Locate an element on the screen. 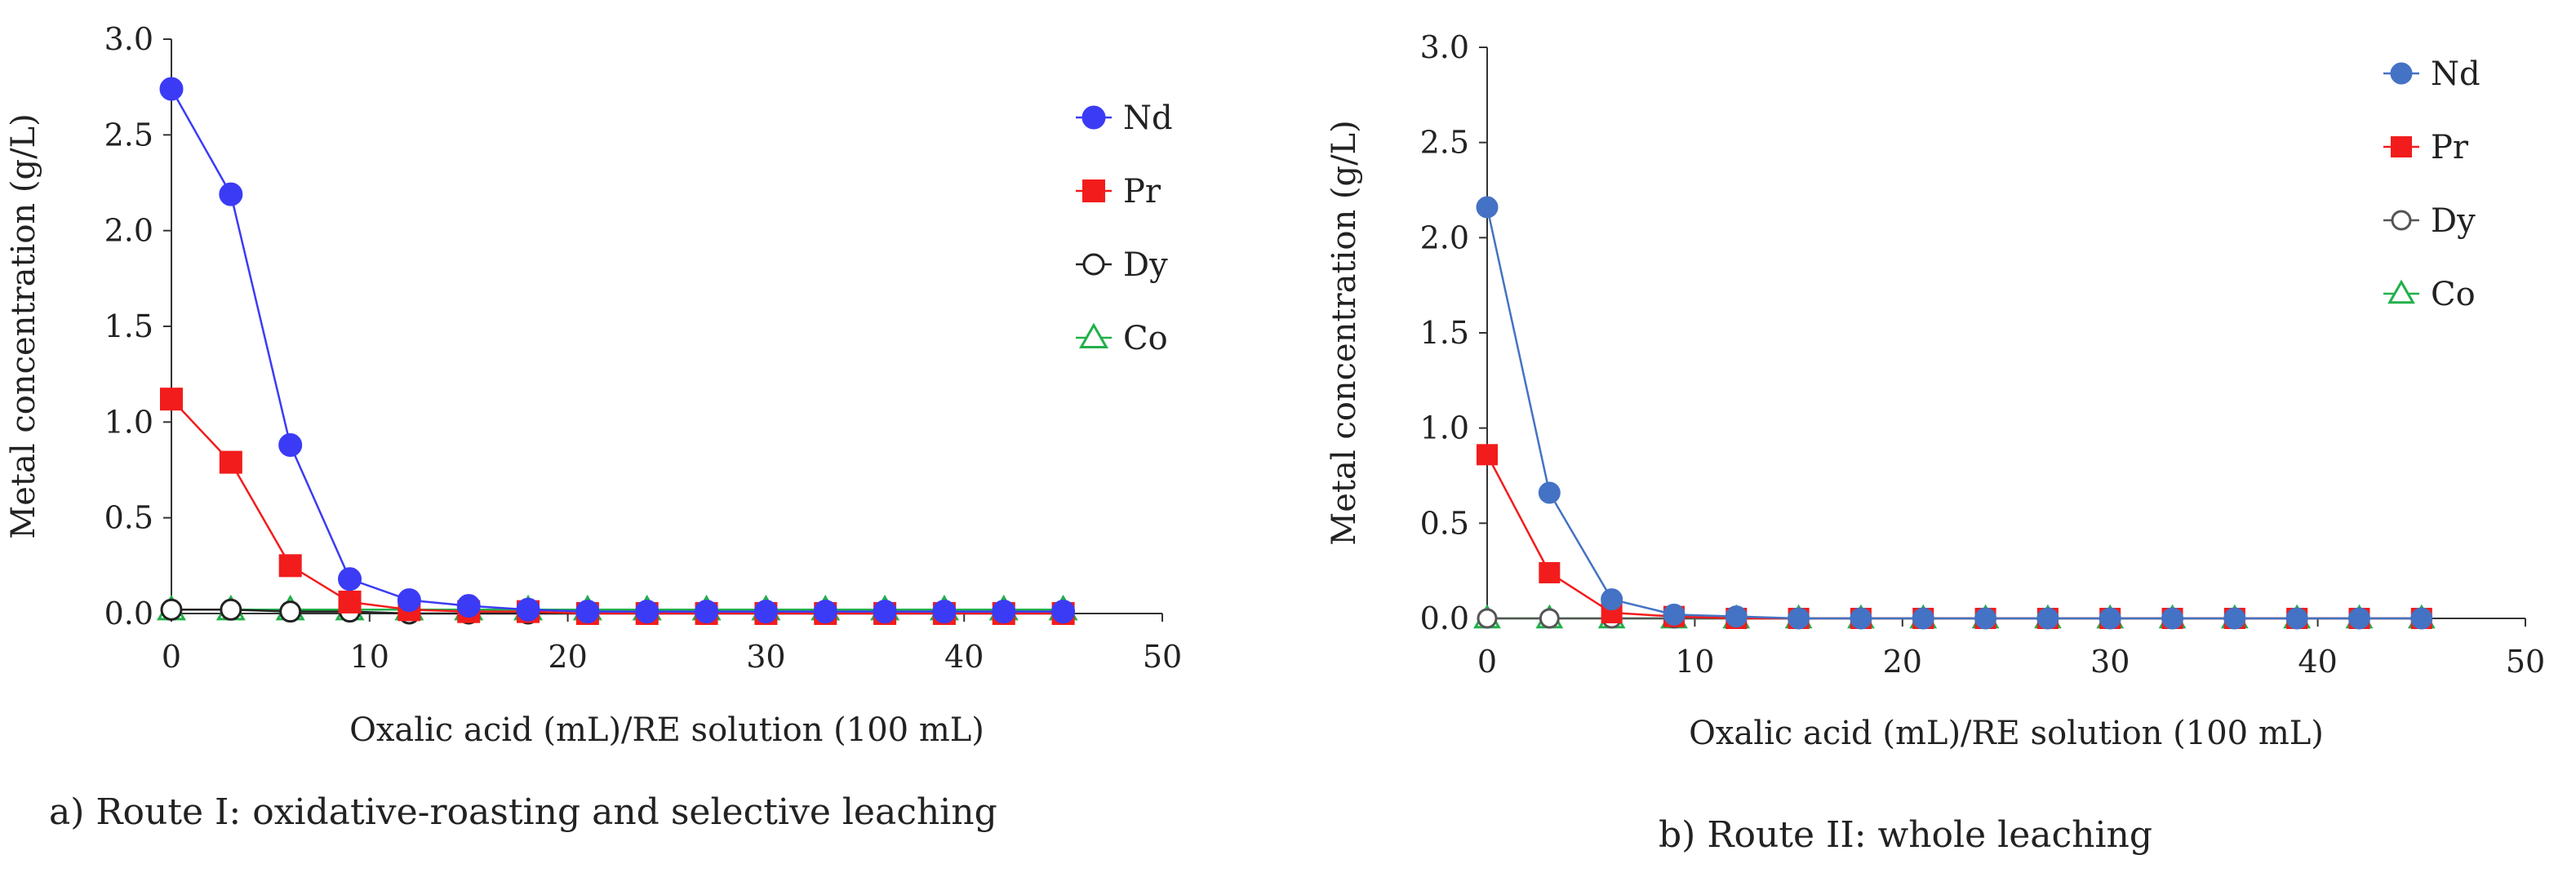 The height and width of the screenshot is (886, 2576). panel-b-x-axis-title: Oxalic acid (mL)/RE solution (100 mL) is located at coordinates (2006, 733).